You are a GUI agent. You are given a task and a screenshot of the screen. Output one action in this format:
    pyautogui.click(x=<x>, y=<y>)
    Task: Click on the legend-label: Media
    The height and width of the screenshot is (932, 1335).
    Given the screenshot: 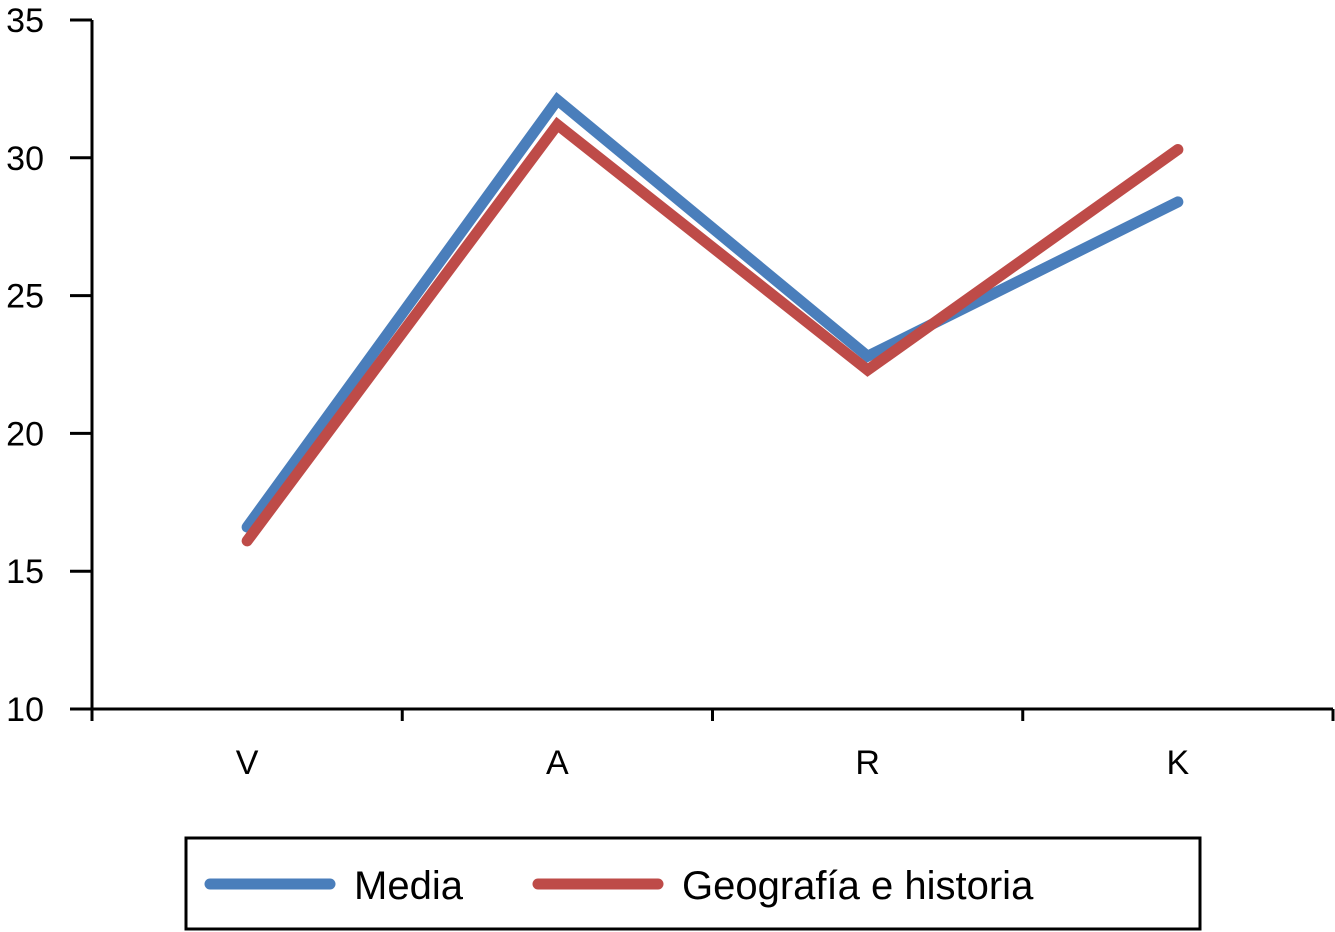 What is the action you would take?
    pyautogui.click(x=409, y=886)
    